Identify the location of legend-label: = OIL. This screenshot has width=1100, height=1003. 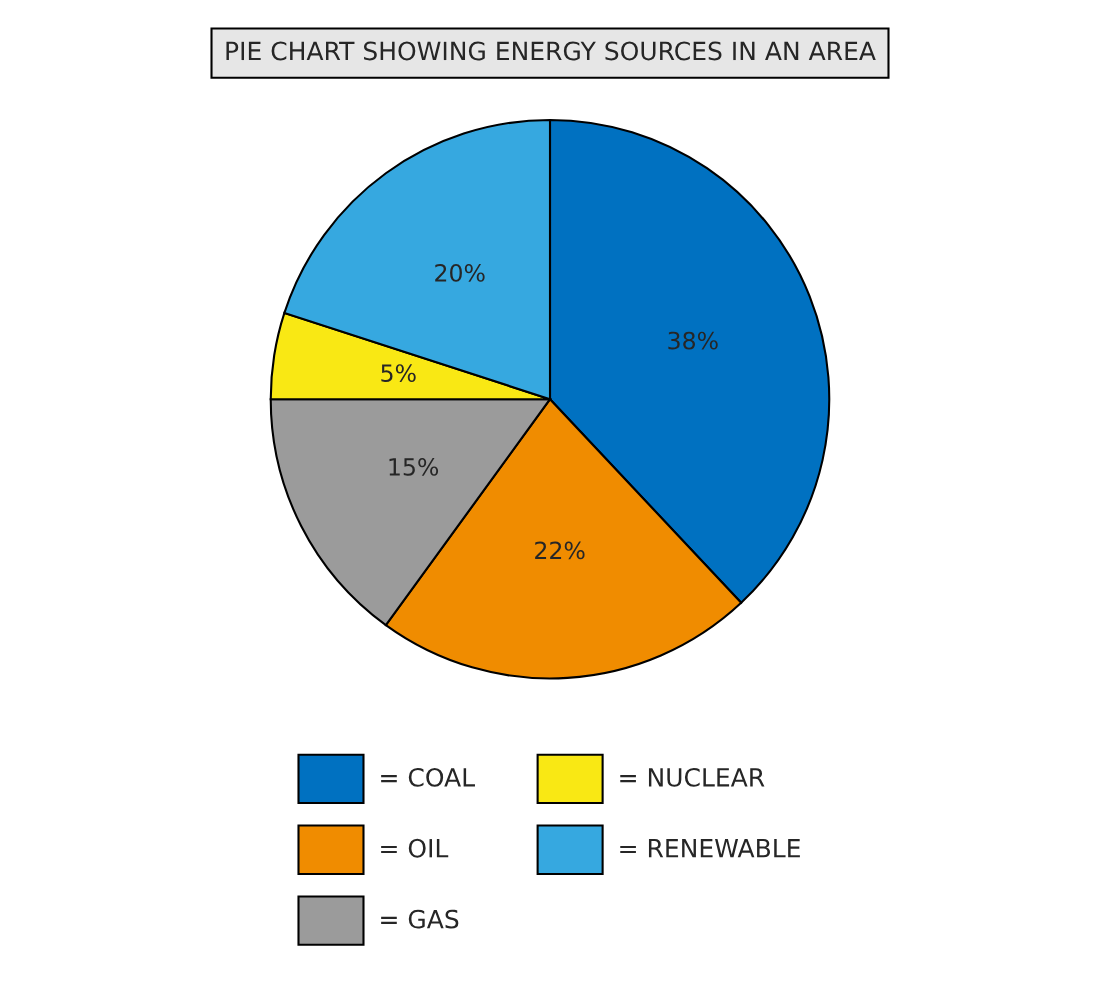
(415, 848).